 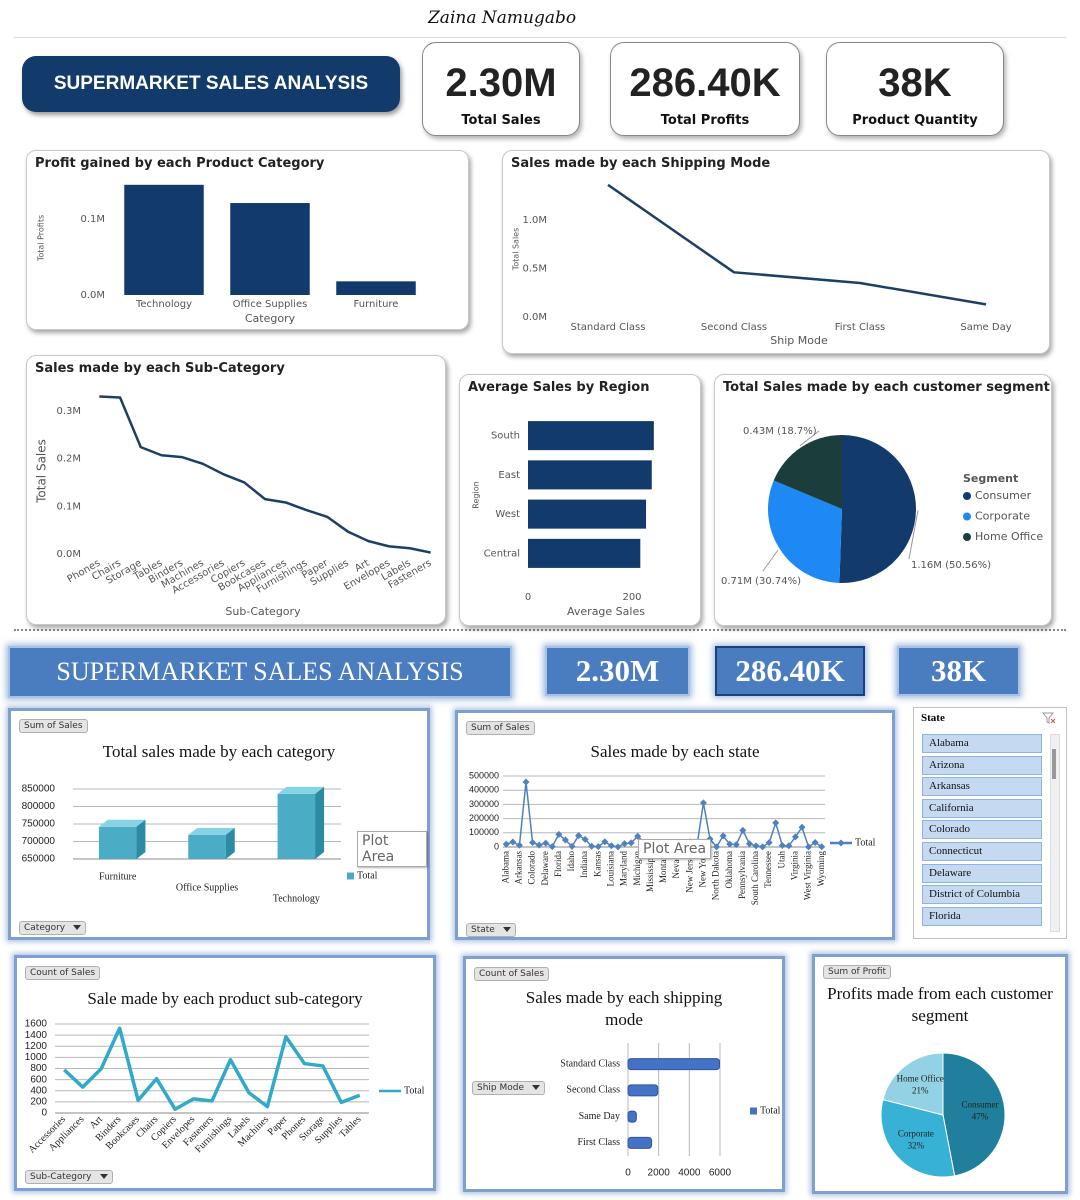 What do you see at coordinates (44, 1113) in the screenshot?
I see `y-tick-label: 0` at bounding box center [44, 1113].